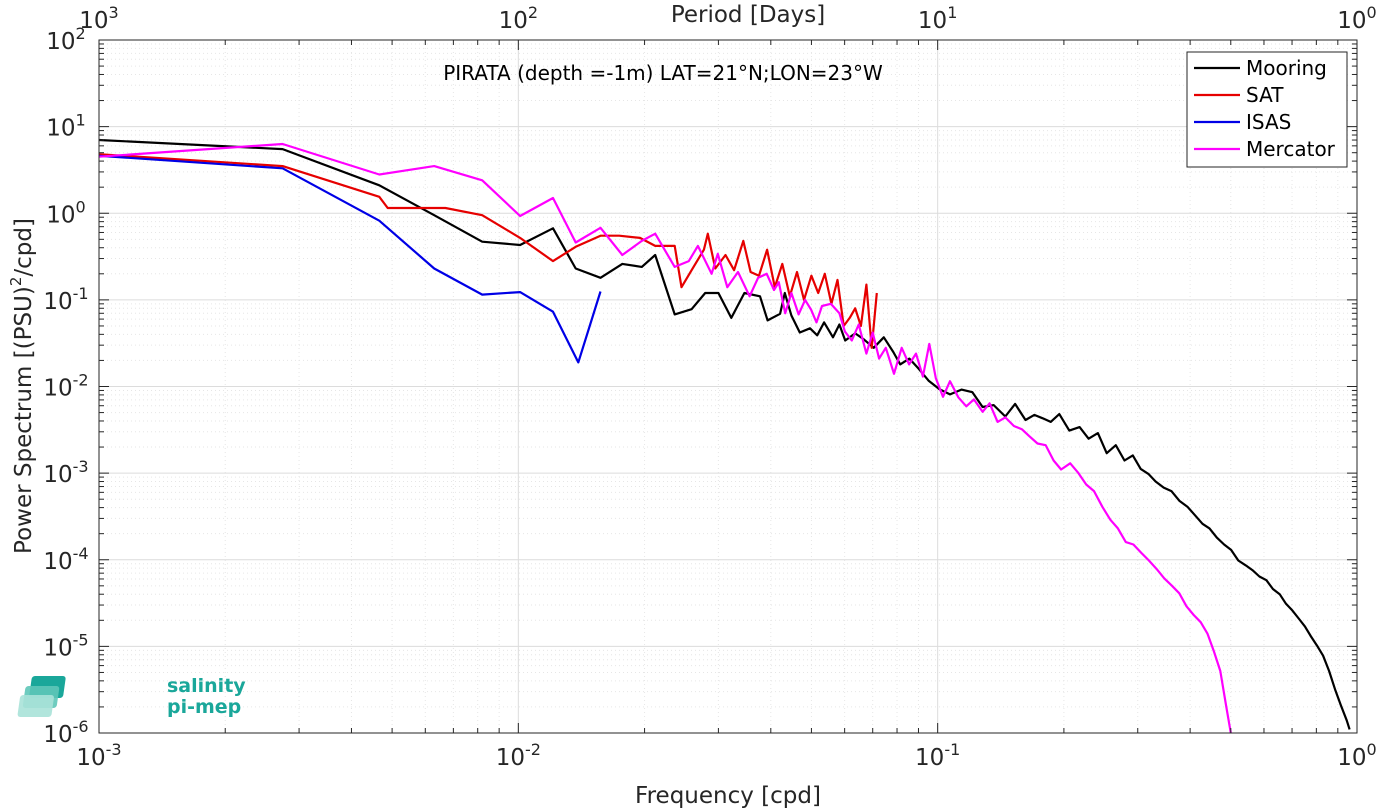 The image size is (1383, 809). I want to click on x-tick-label: 10⁻¹, so click(937, 755).